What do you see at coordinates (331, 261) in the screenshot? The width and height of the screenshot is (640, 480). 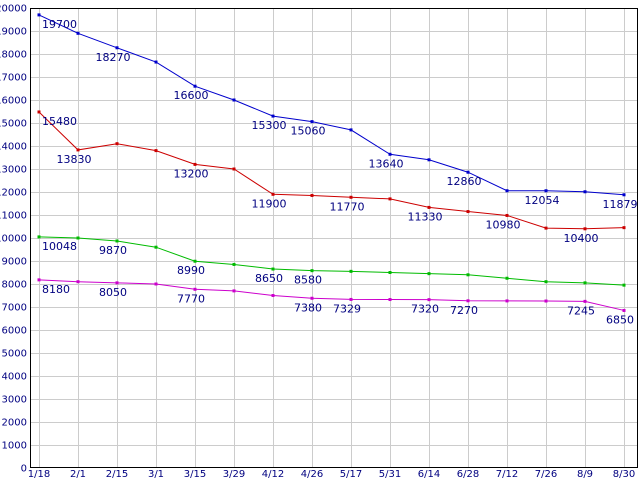 I see `series-green` at bounding box center [331, 261].